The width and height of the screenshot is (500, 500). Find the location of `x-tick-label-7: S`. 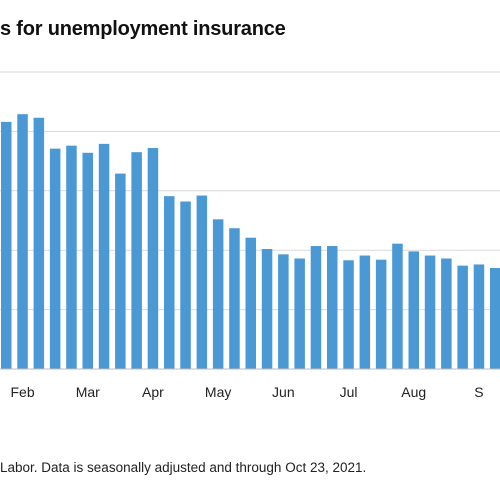

x-tick-label-7: S is located at coordinates (478, 392).